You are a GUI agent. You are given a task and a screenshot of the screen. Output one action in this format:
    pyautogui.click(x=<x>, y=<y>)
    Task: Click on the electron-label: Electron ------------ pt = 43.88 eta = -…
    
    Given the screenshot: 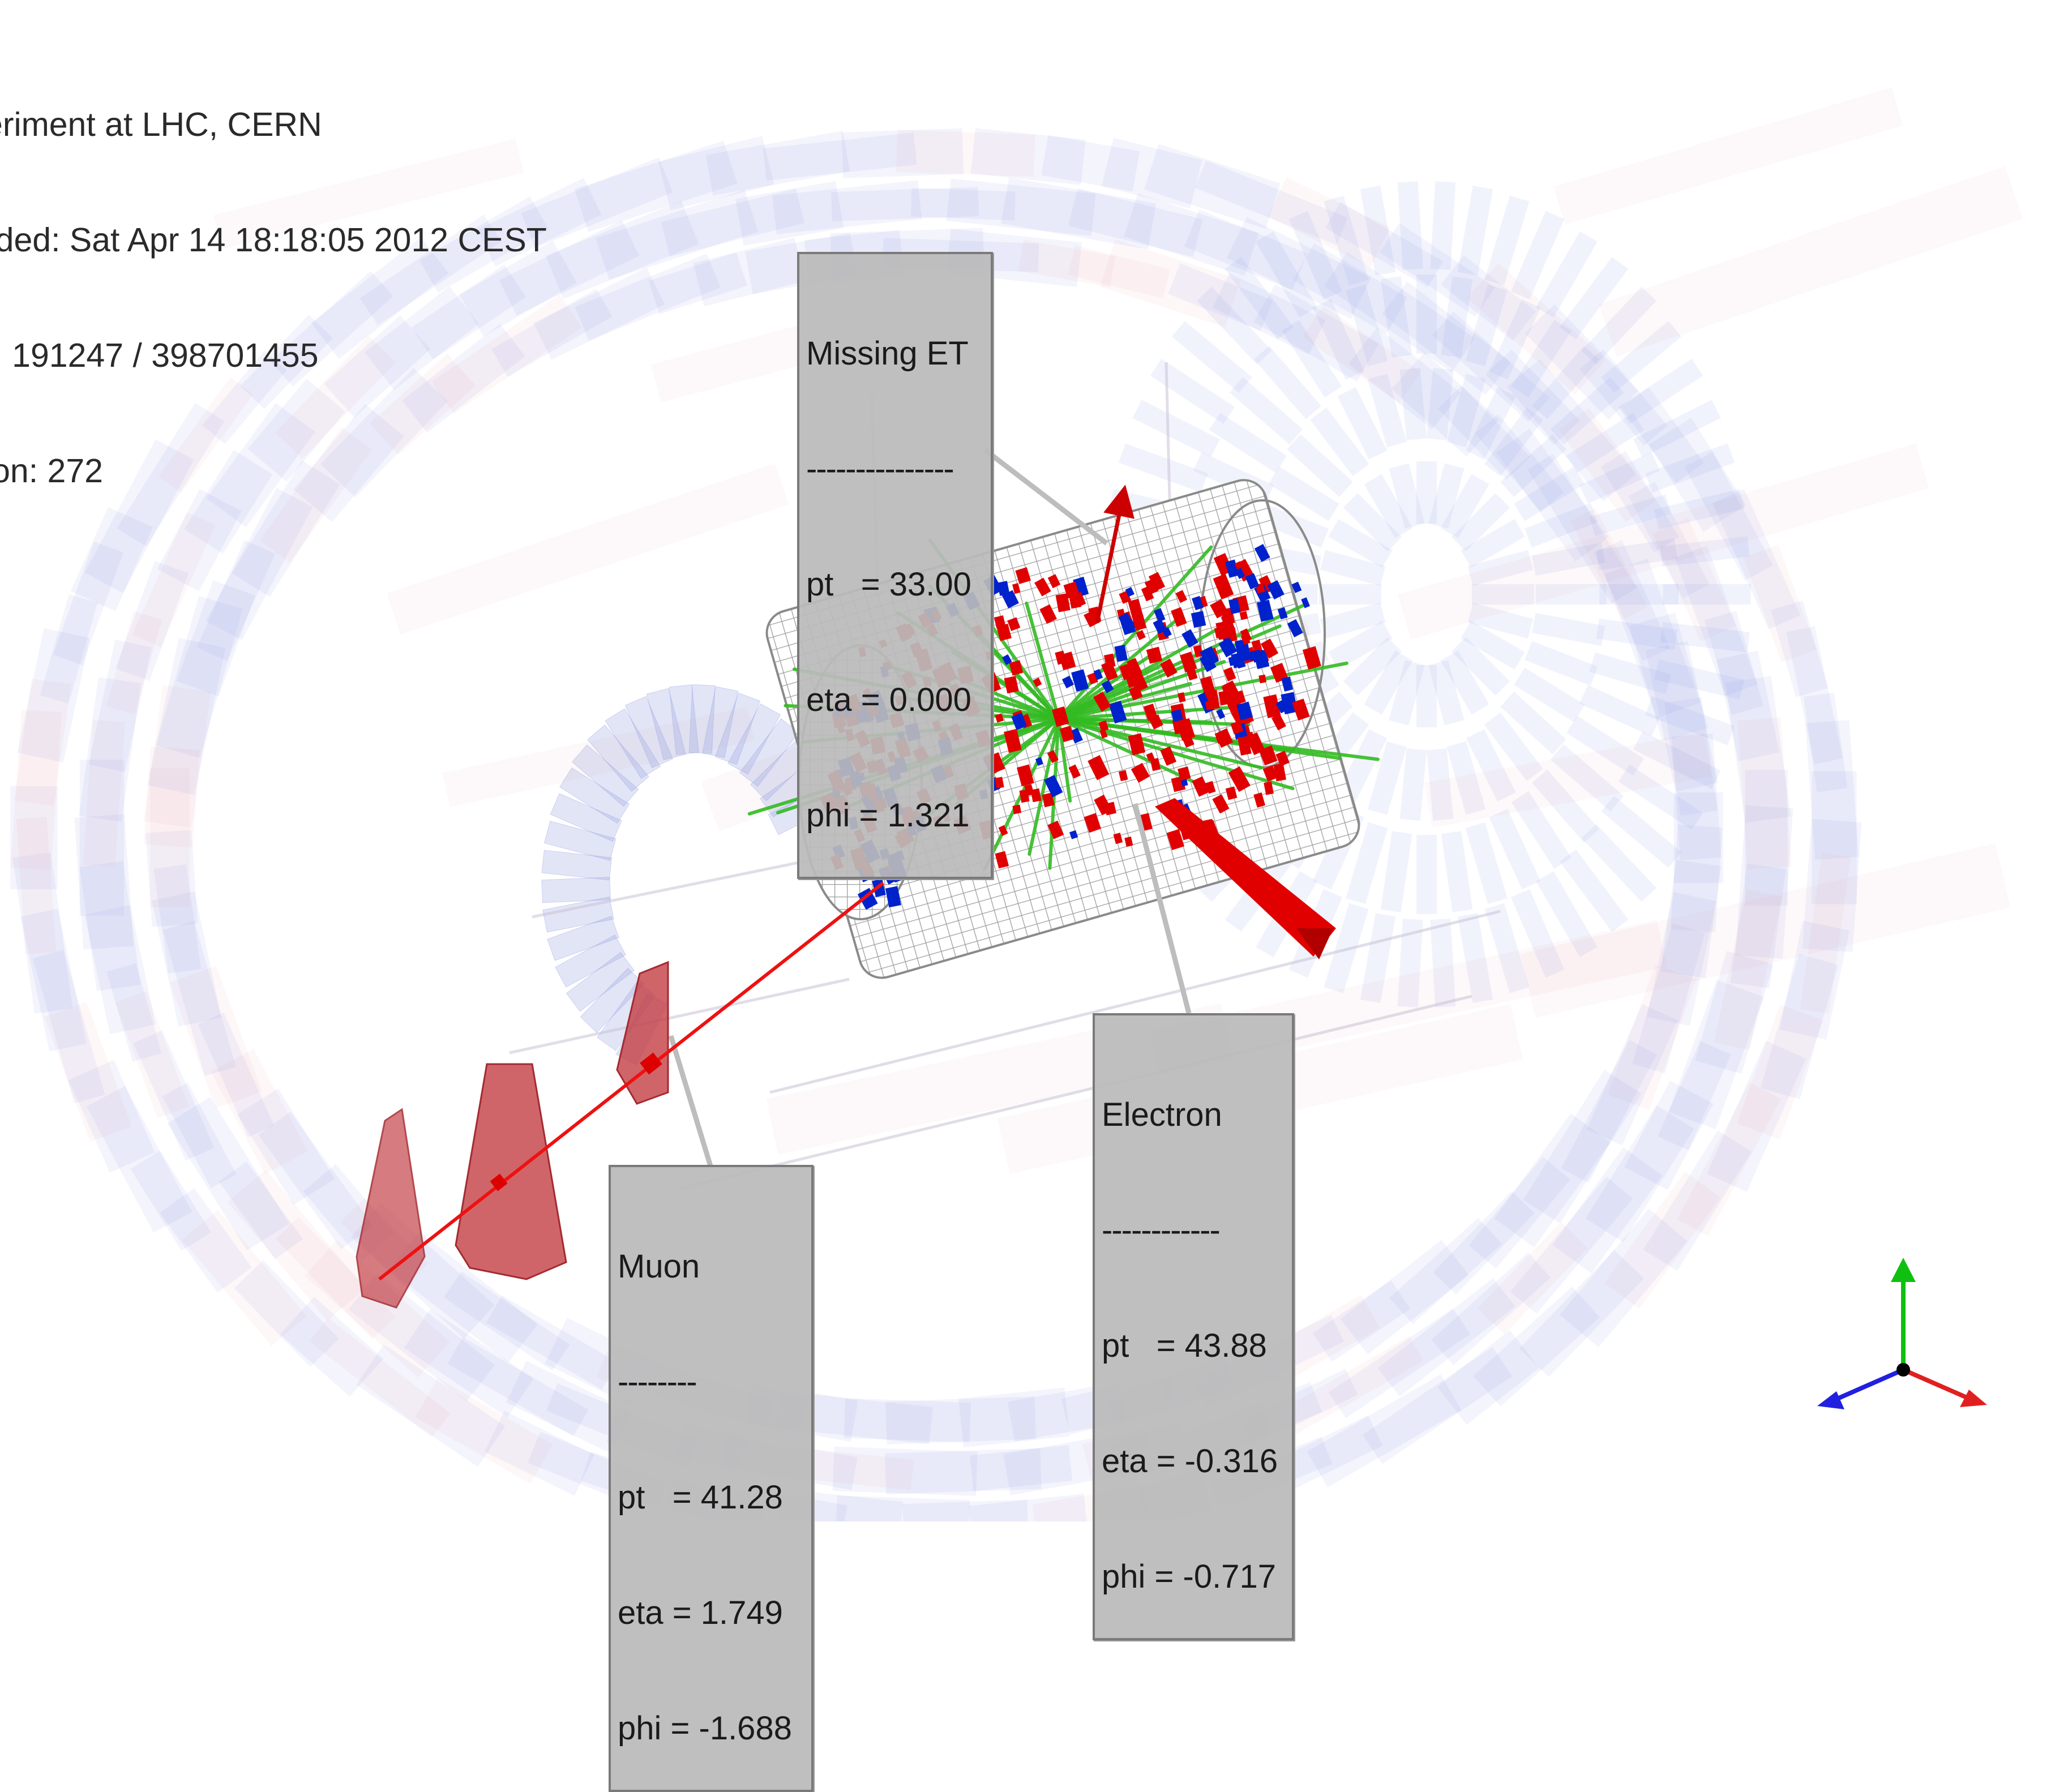 What is the action you would take?
    pyautogui.click(x=1193, y=1326)
    